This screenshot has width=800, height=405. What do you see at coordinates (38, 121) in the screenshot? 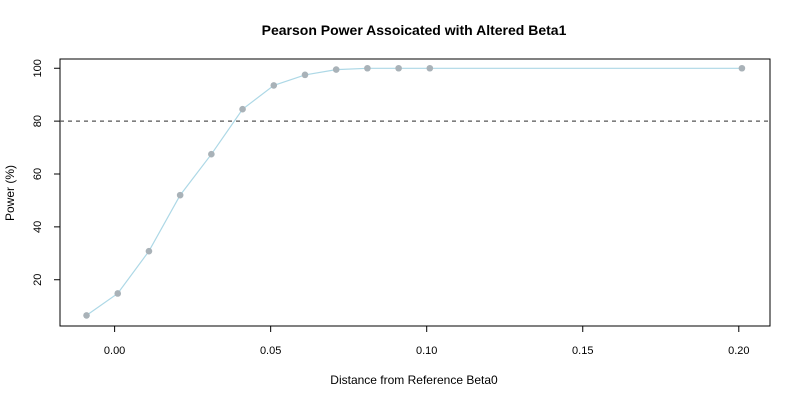
I see `y-tick-label: 80` at bounding box center [38, 121].